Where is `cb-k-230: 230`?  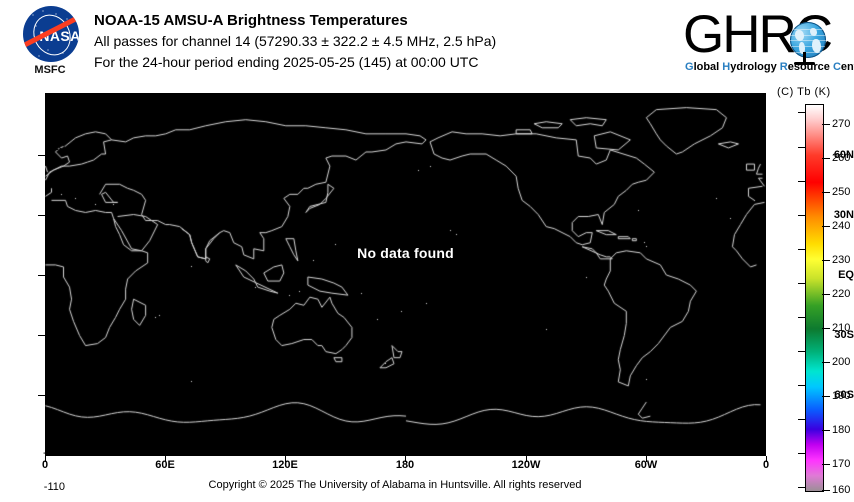
cb-k-230: 230 is located at coordinates (841, 260).